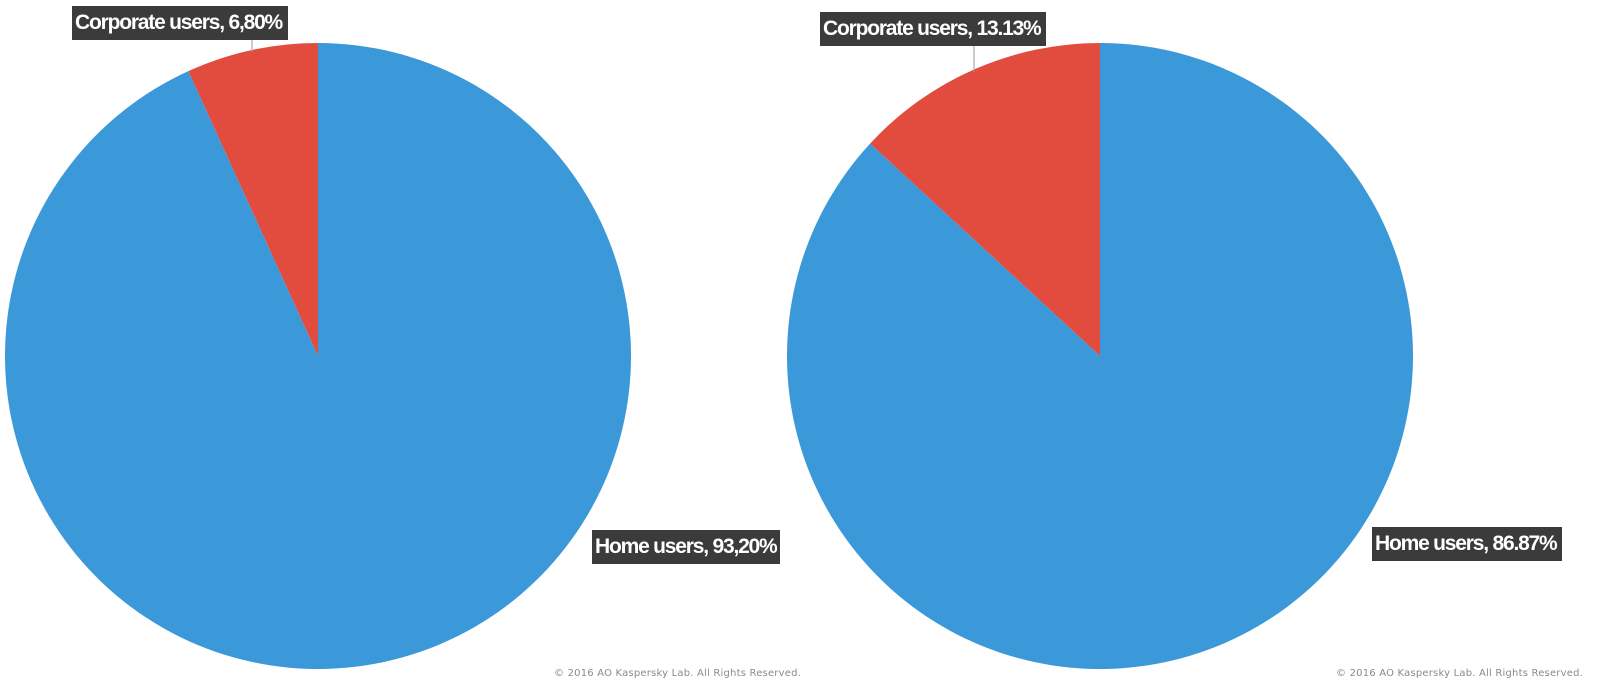  What do you see at coordinates (933, 29) in the screenshot?
I see `slice-label-corporate: Corporate users, 13.13%` at bounding box center [933, 29].